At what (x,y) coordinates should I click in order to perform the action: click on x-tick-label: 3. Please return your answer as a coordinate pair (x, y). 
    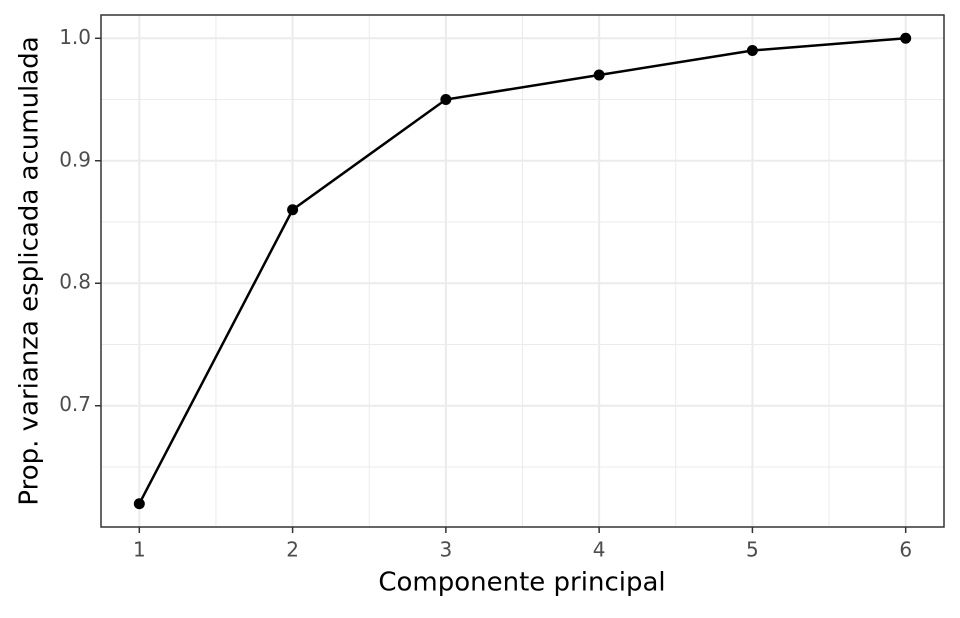
    Looking at the image, I should click on (445, 550).